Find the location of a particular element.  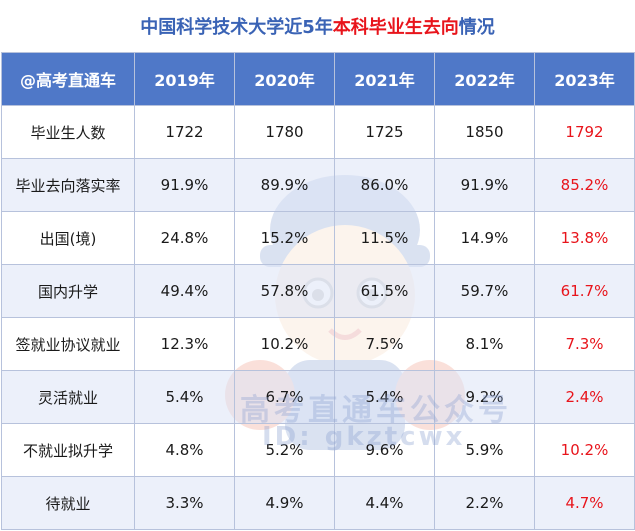

row-label: 待就业 is located at coordinates (68, 503).